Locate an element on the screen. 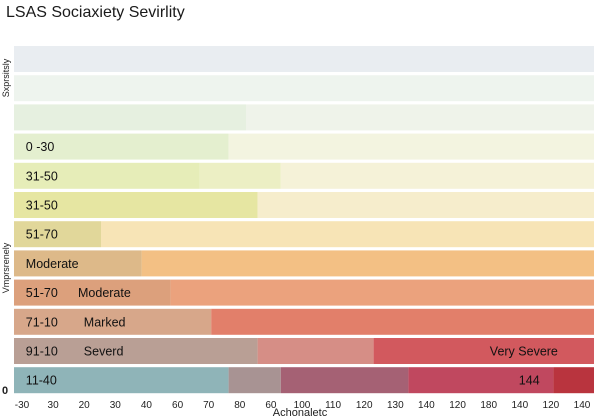  x-tick-label: 40 is located at coordinates (147, 405).